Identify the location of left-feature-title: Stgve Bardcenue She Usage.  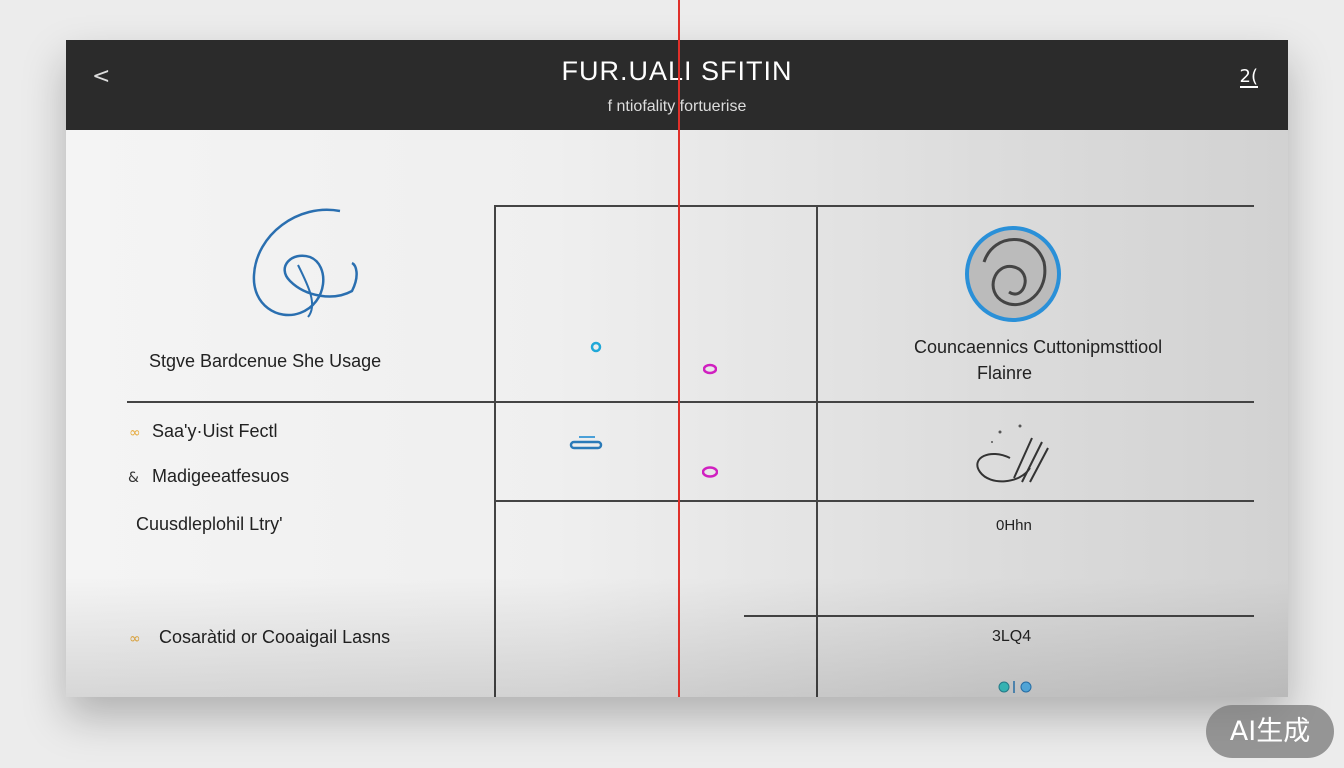
(265, 361).